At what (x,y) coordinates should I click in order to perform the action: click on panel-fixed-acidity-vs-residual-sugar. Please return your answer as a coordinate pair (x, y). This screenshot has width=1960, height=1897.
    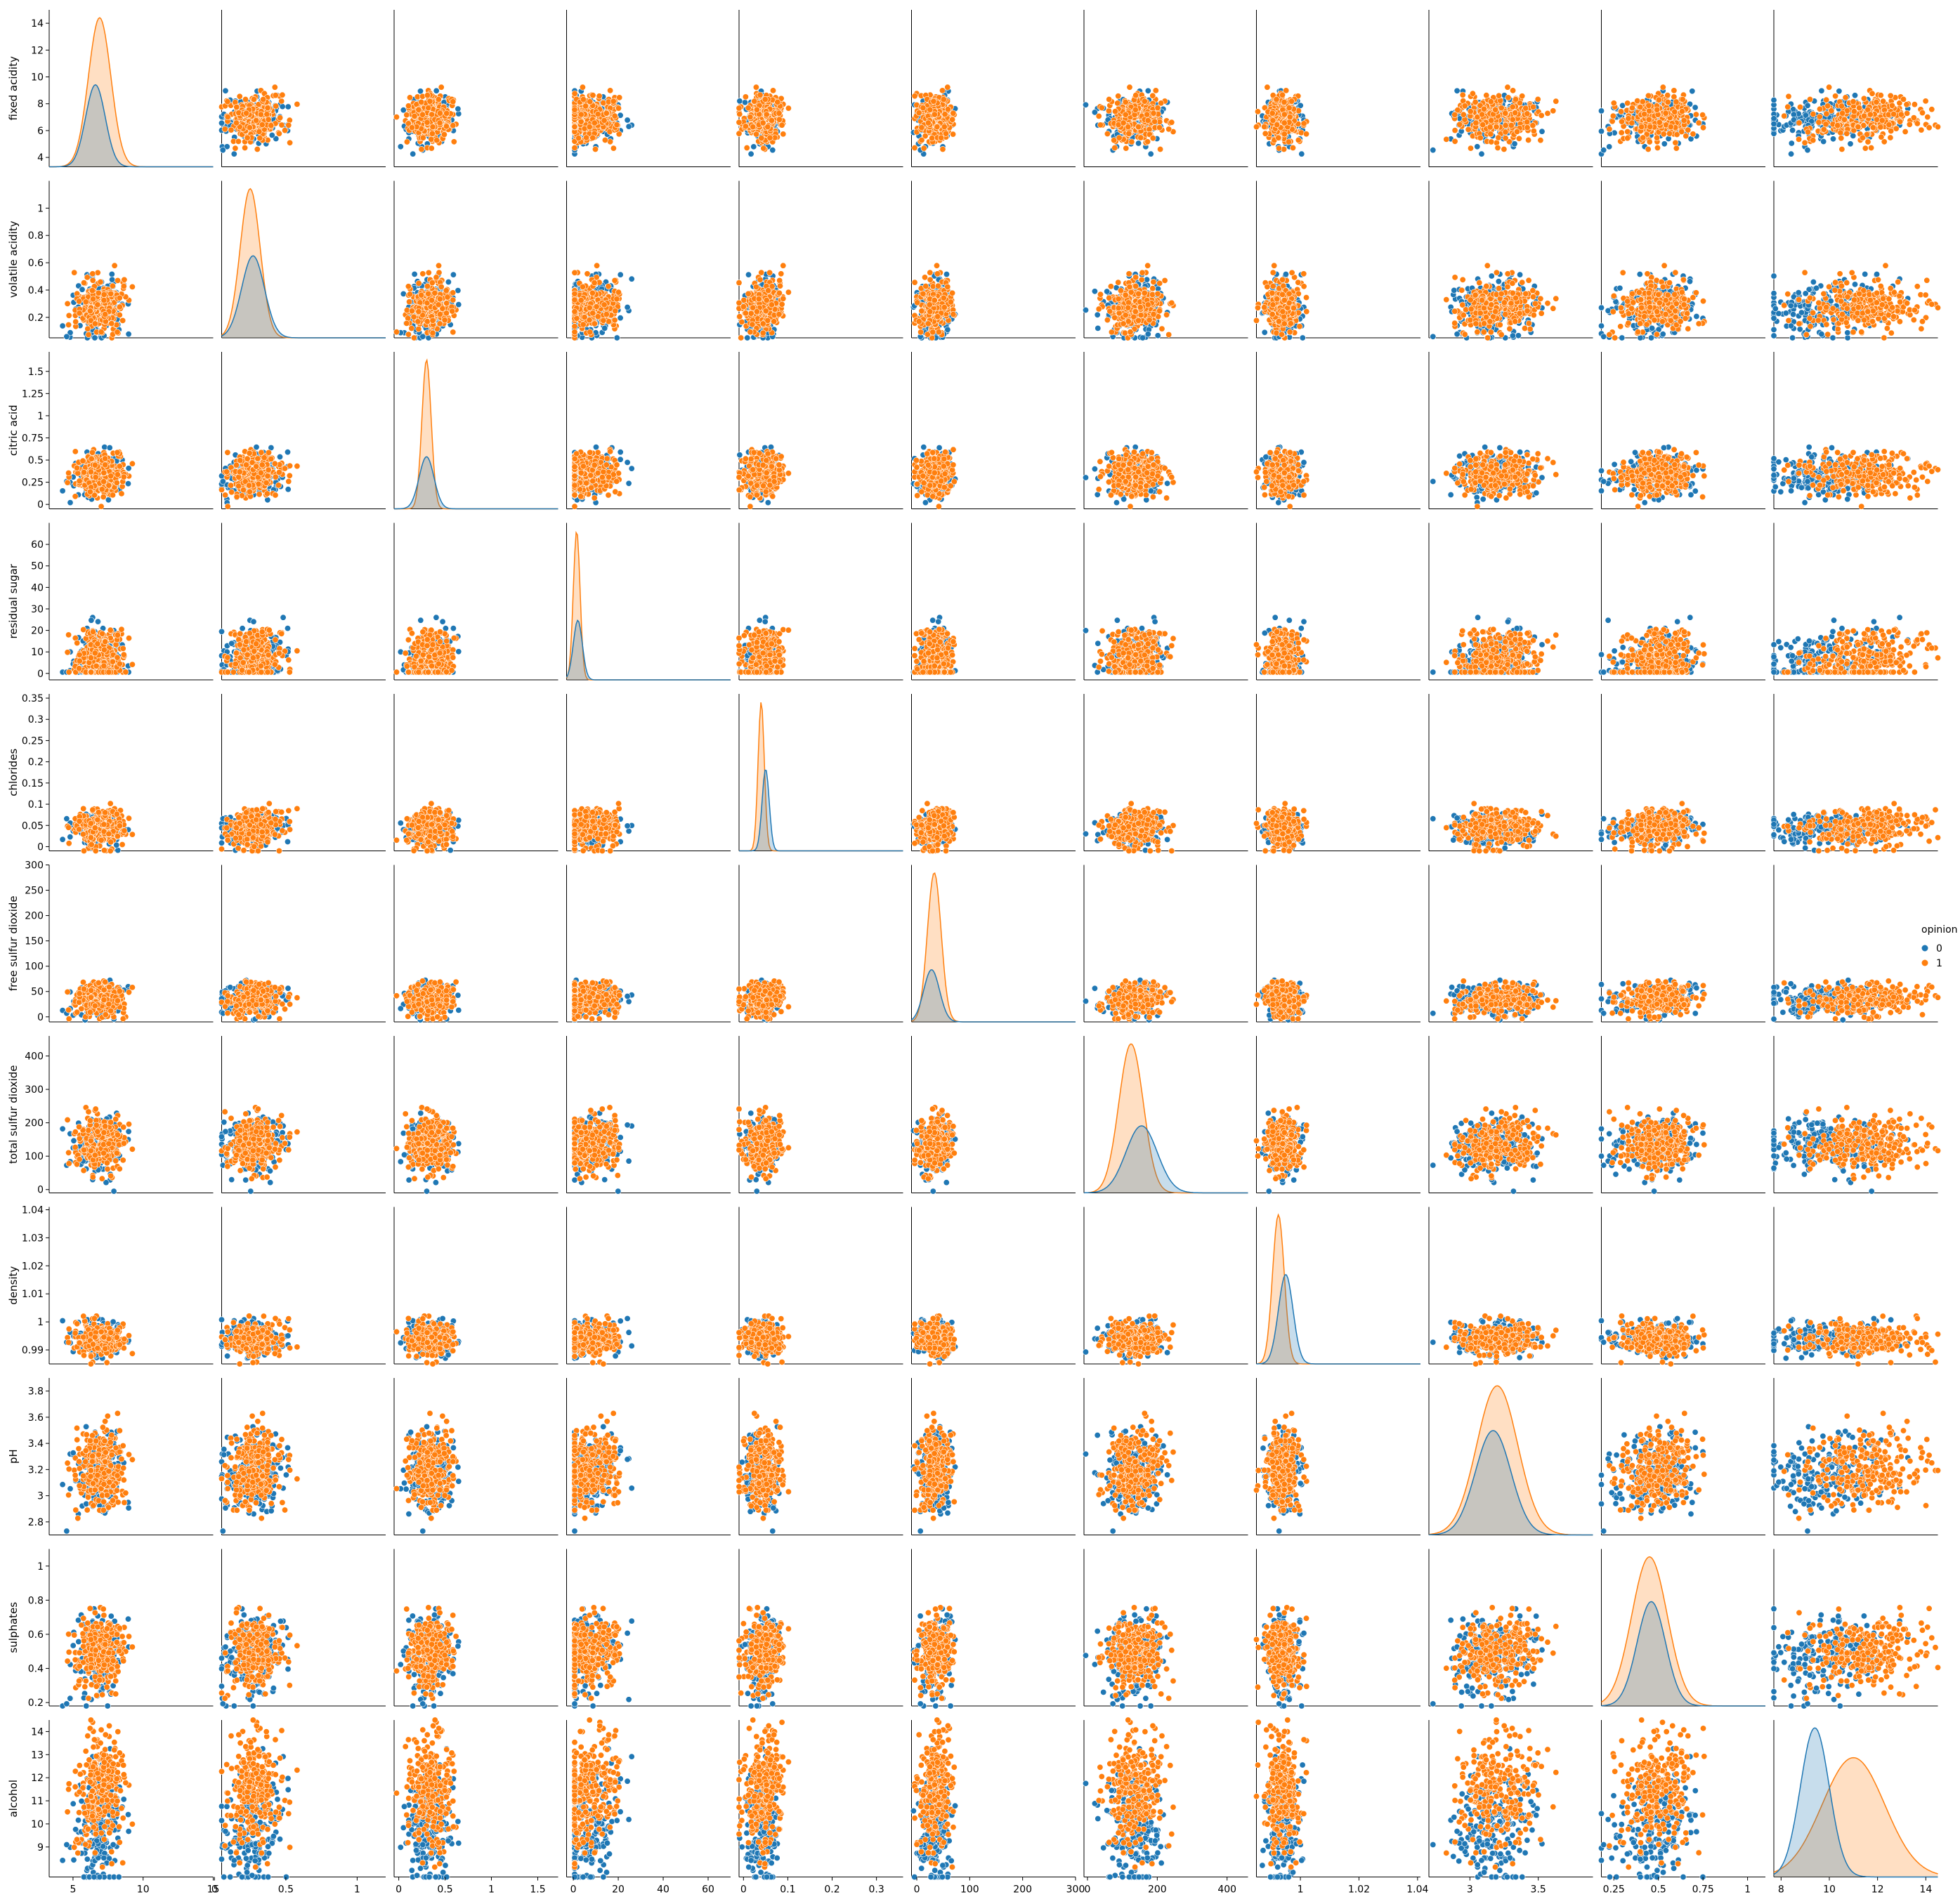
    Looking at the image, I should click on (649, 88).